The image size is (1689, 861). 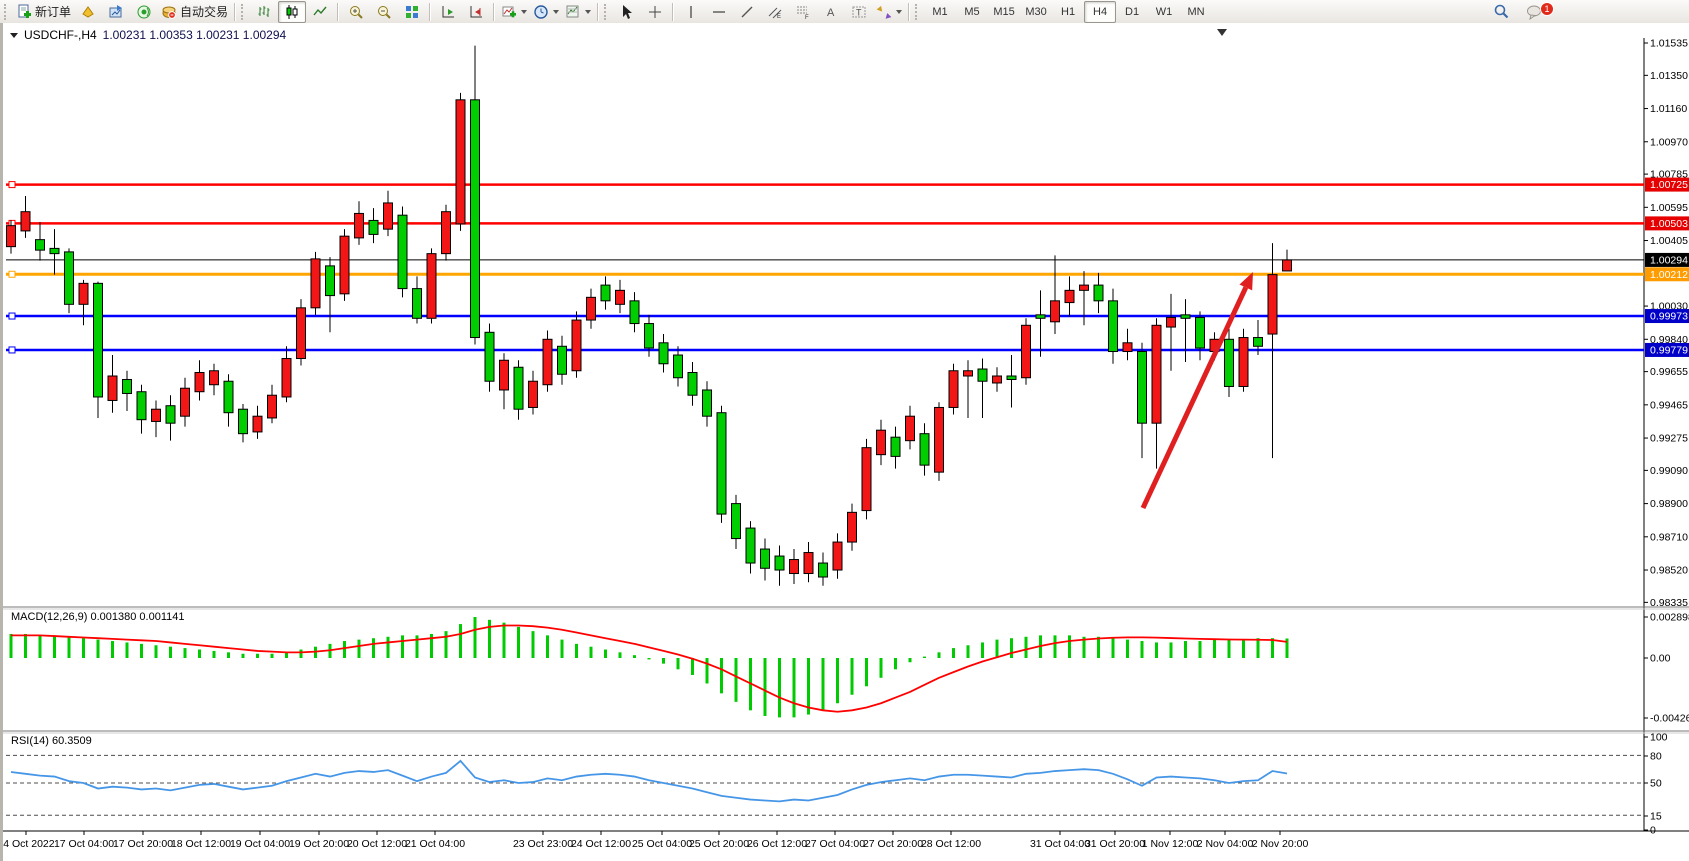 I want to click on timeframe-m15-button: M15, so click(x=1004, y=11).